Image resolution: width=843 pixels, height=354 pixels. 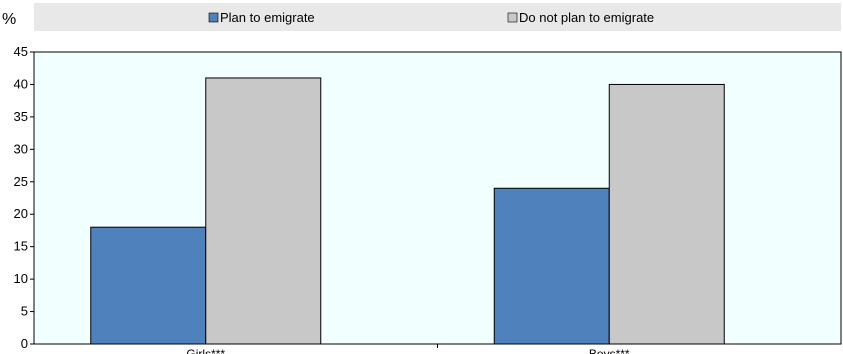 I want to click on y-tick-label: 5, so click(x=24, y=311).